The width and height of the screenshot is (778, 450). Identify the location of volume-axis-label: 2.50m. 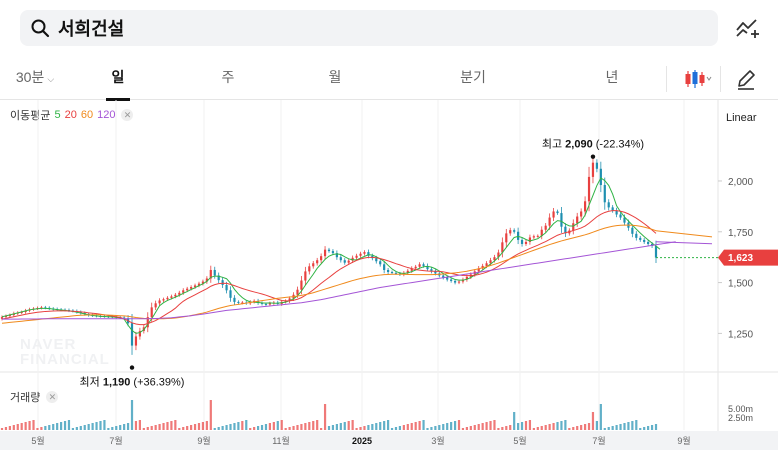
(740, 418).